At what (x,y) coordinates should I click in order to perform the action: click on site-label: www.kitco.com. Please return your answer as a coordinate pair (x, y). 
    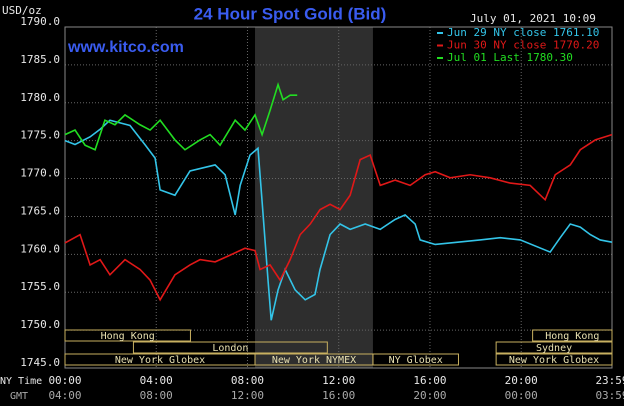
    Looking at the image, I should click on (125, 47).